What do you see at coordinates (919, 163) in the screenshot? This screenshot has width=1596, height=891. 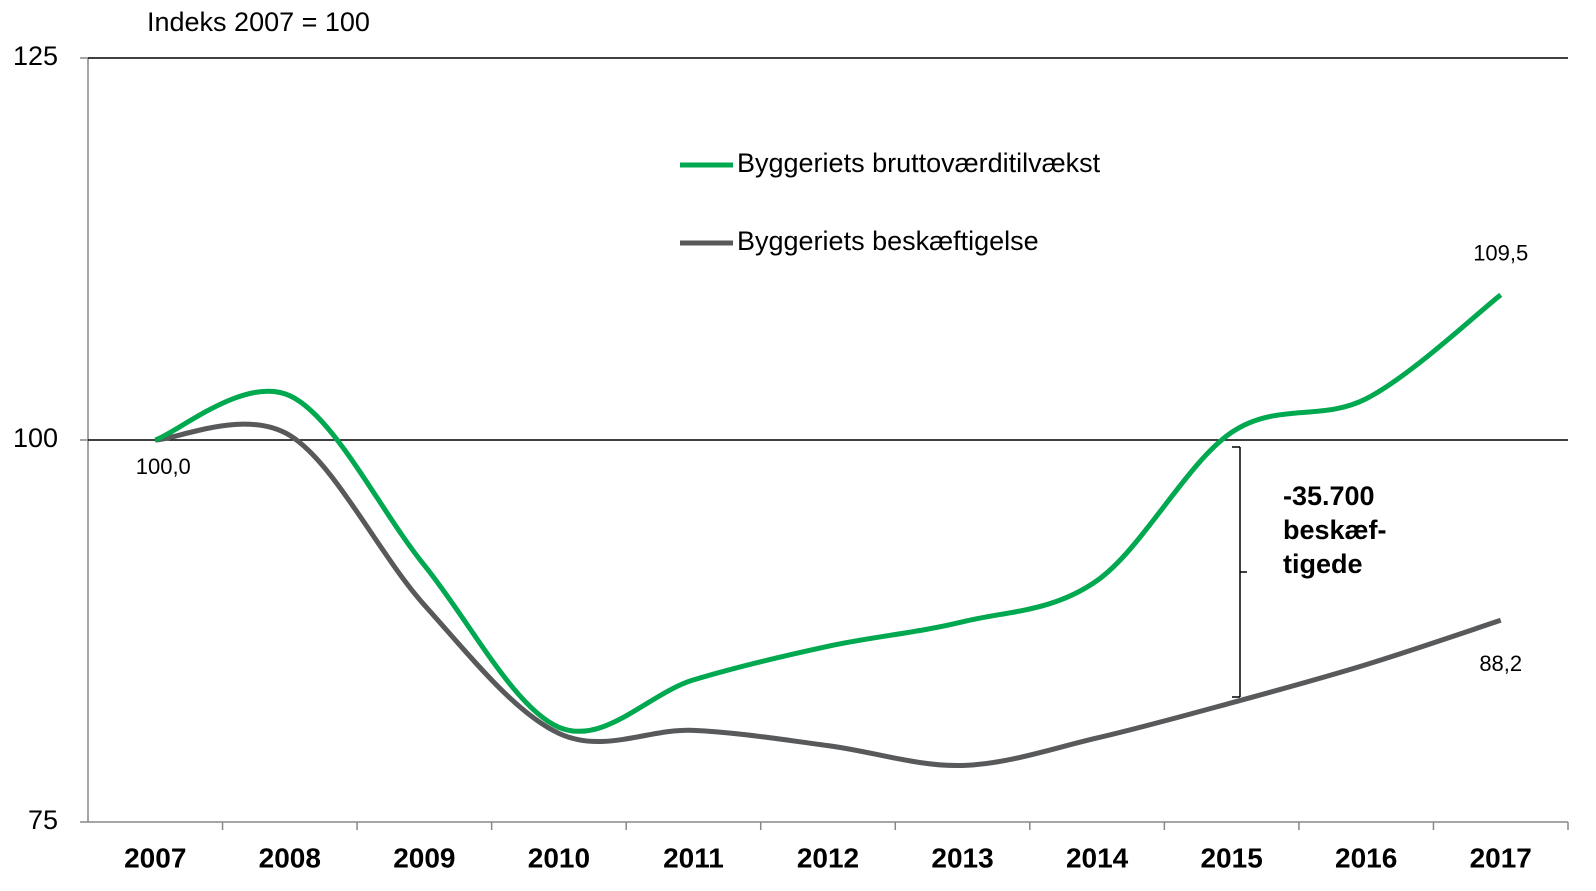 I see `legend-label: Byggeriets bruttoværditilvækst` at bounding box center [919, 163].